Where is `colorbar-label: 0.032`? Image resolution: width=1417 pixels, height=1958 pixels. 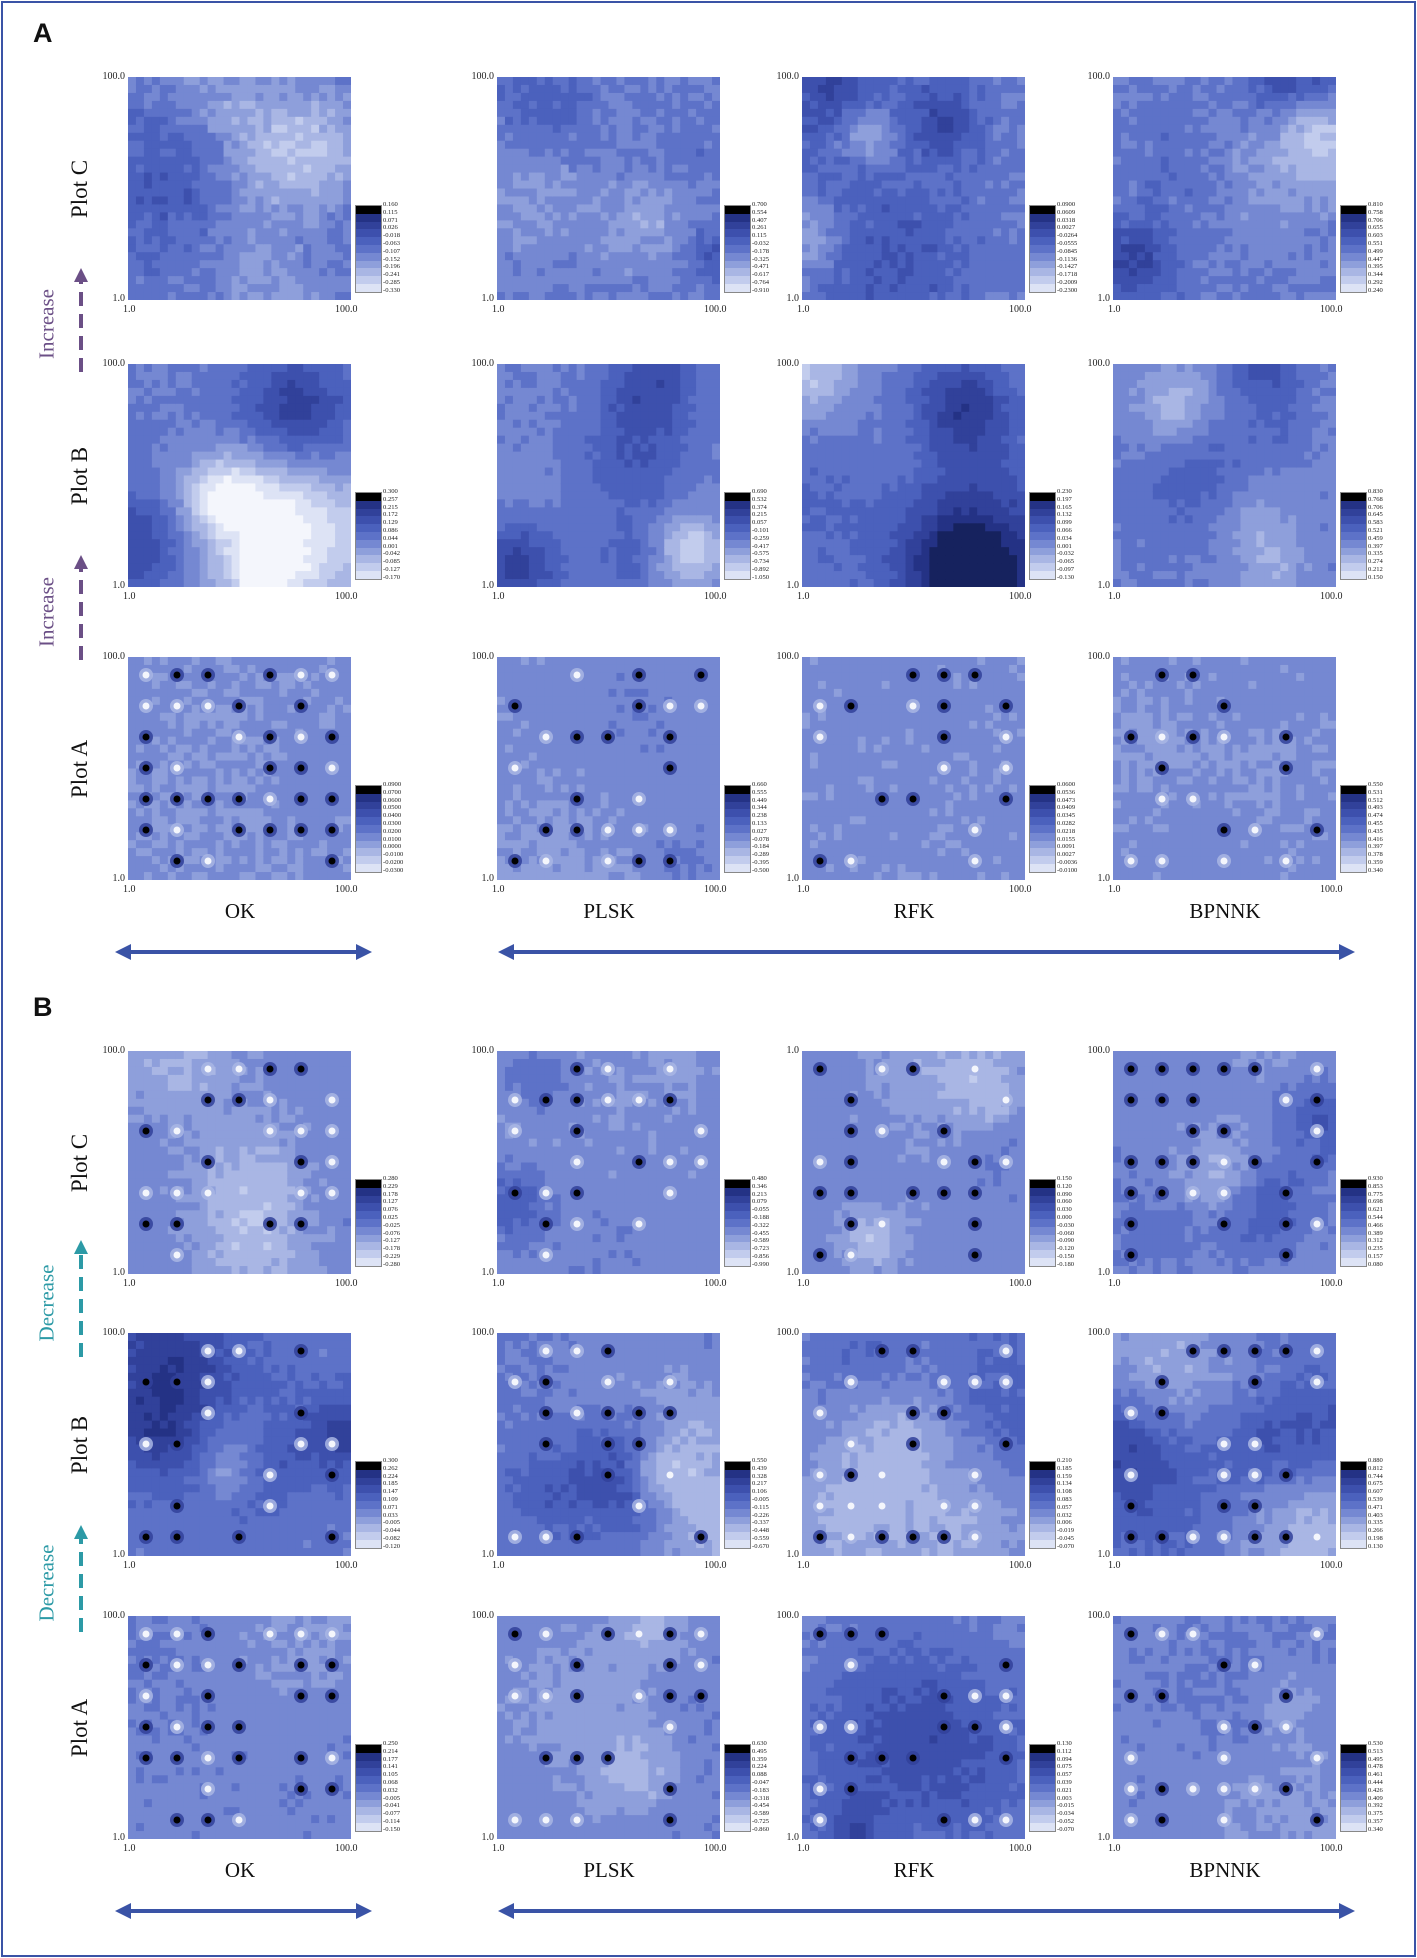 colorbar-label: 0.032 is located at coordinates (390, 1791).